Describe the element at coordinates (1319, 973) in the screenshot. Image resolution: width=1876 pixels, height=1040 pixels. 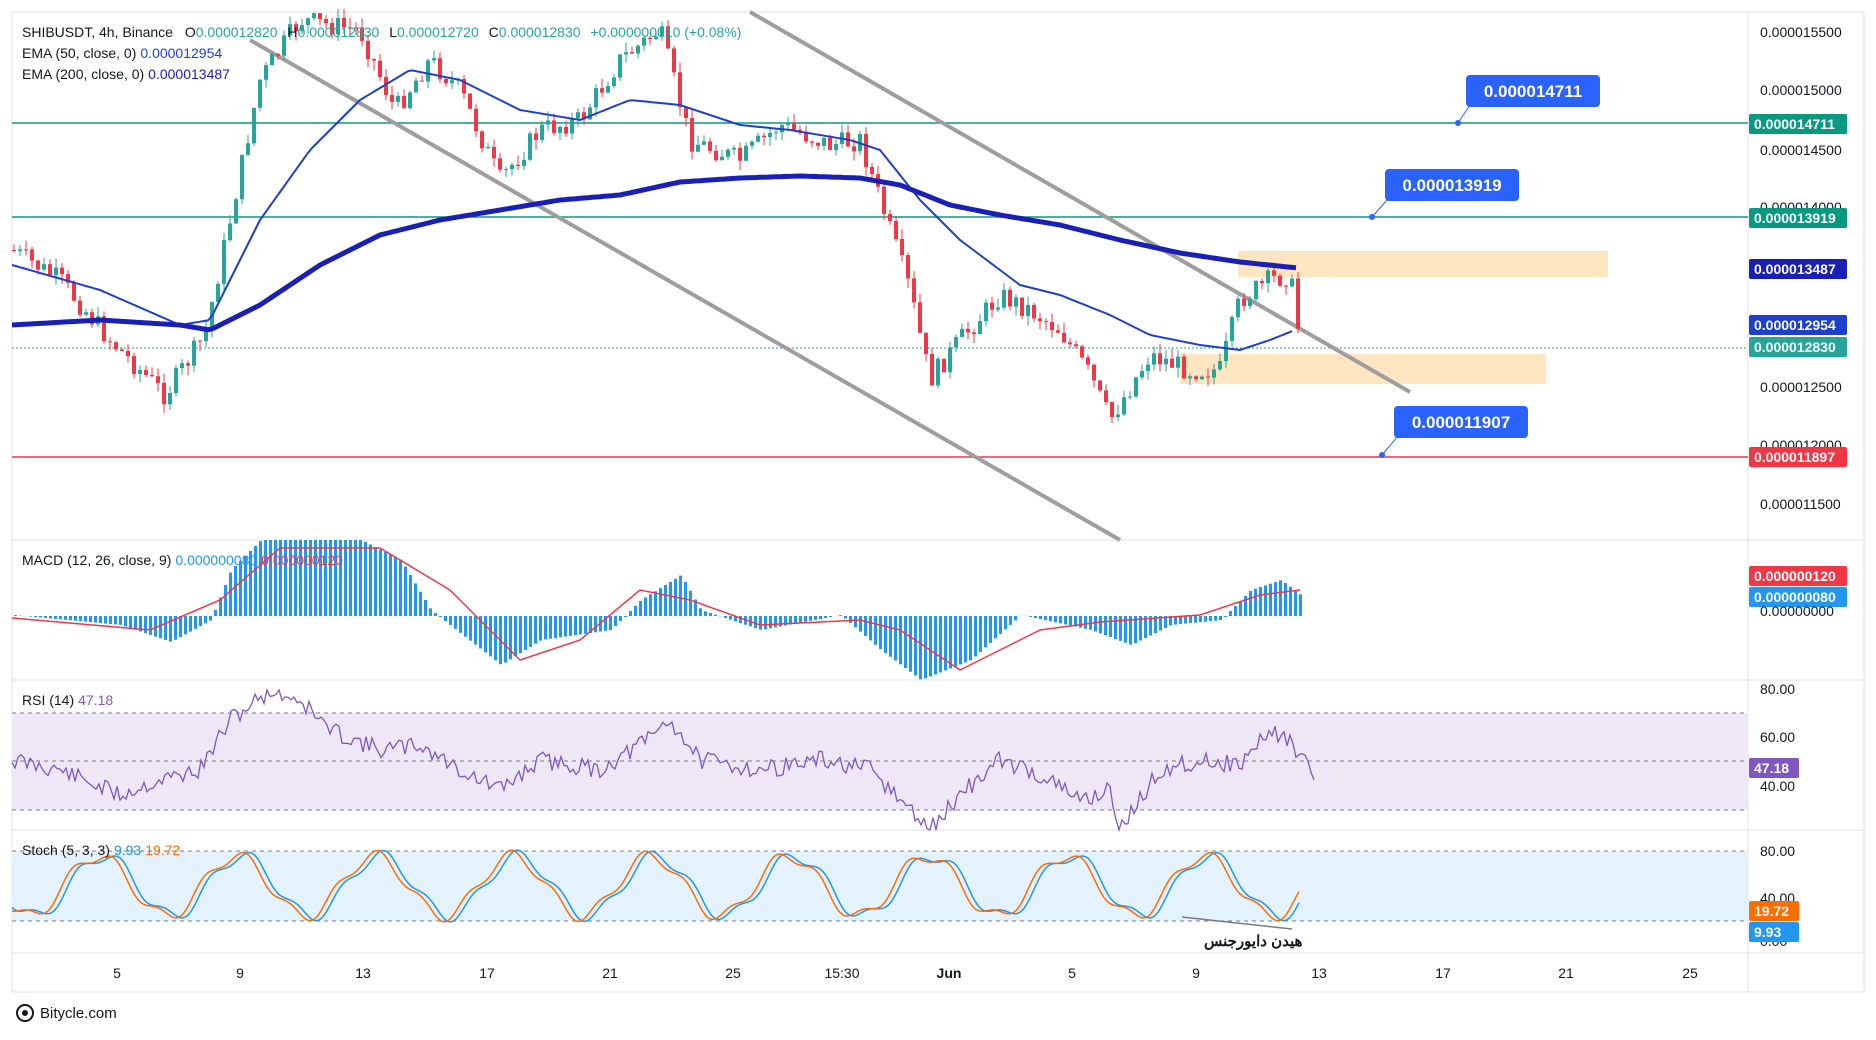
I see `time-tick: 13` at that location.